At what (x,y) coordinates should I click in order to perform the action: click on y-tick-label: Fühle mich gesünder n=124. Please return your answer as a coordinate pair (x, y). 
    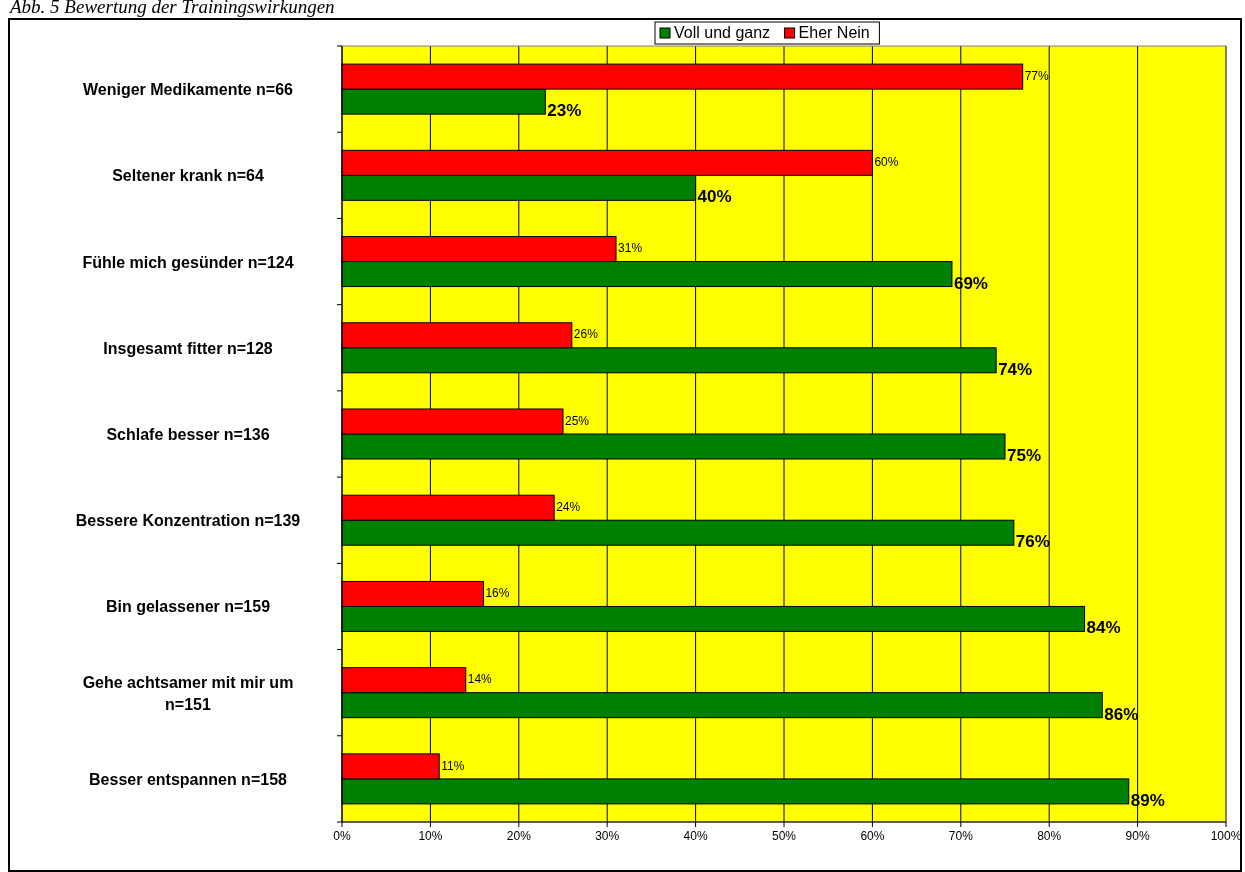
    Looking at the image, I should click on (188, 262).